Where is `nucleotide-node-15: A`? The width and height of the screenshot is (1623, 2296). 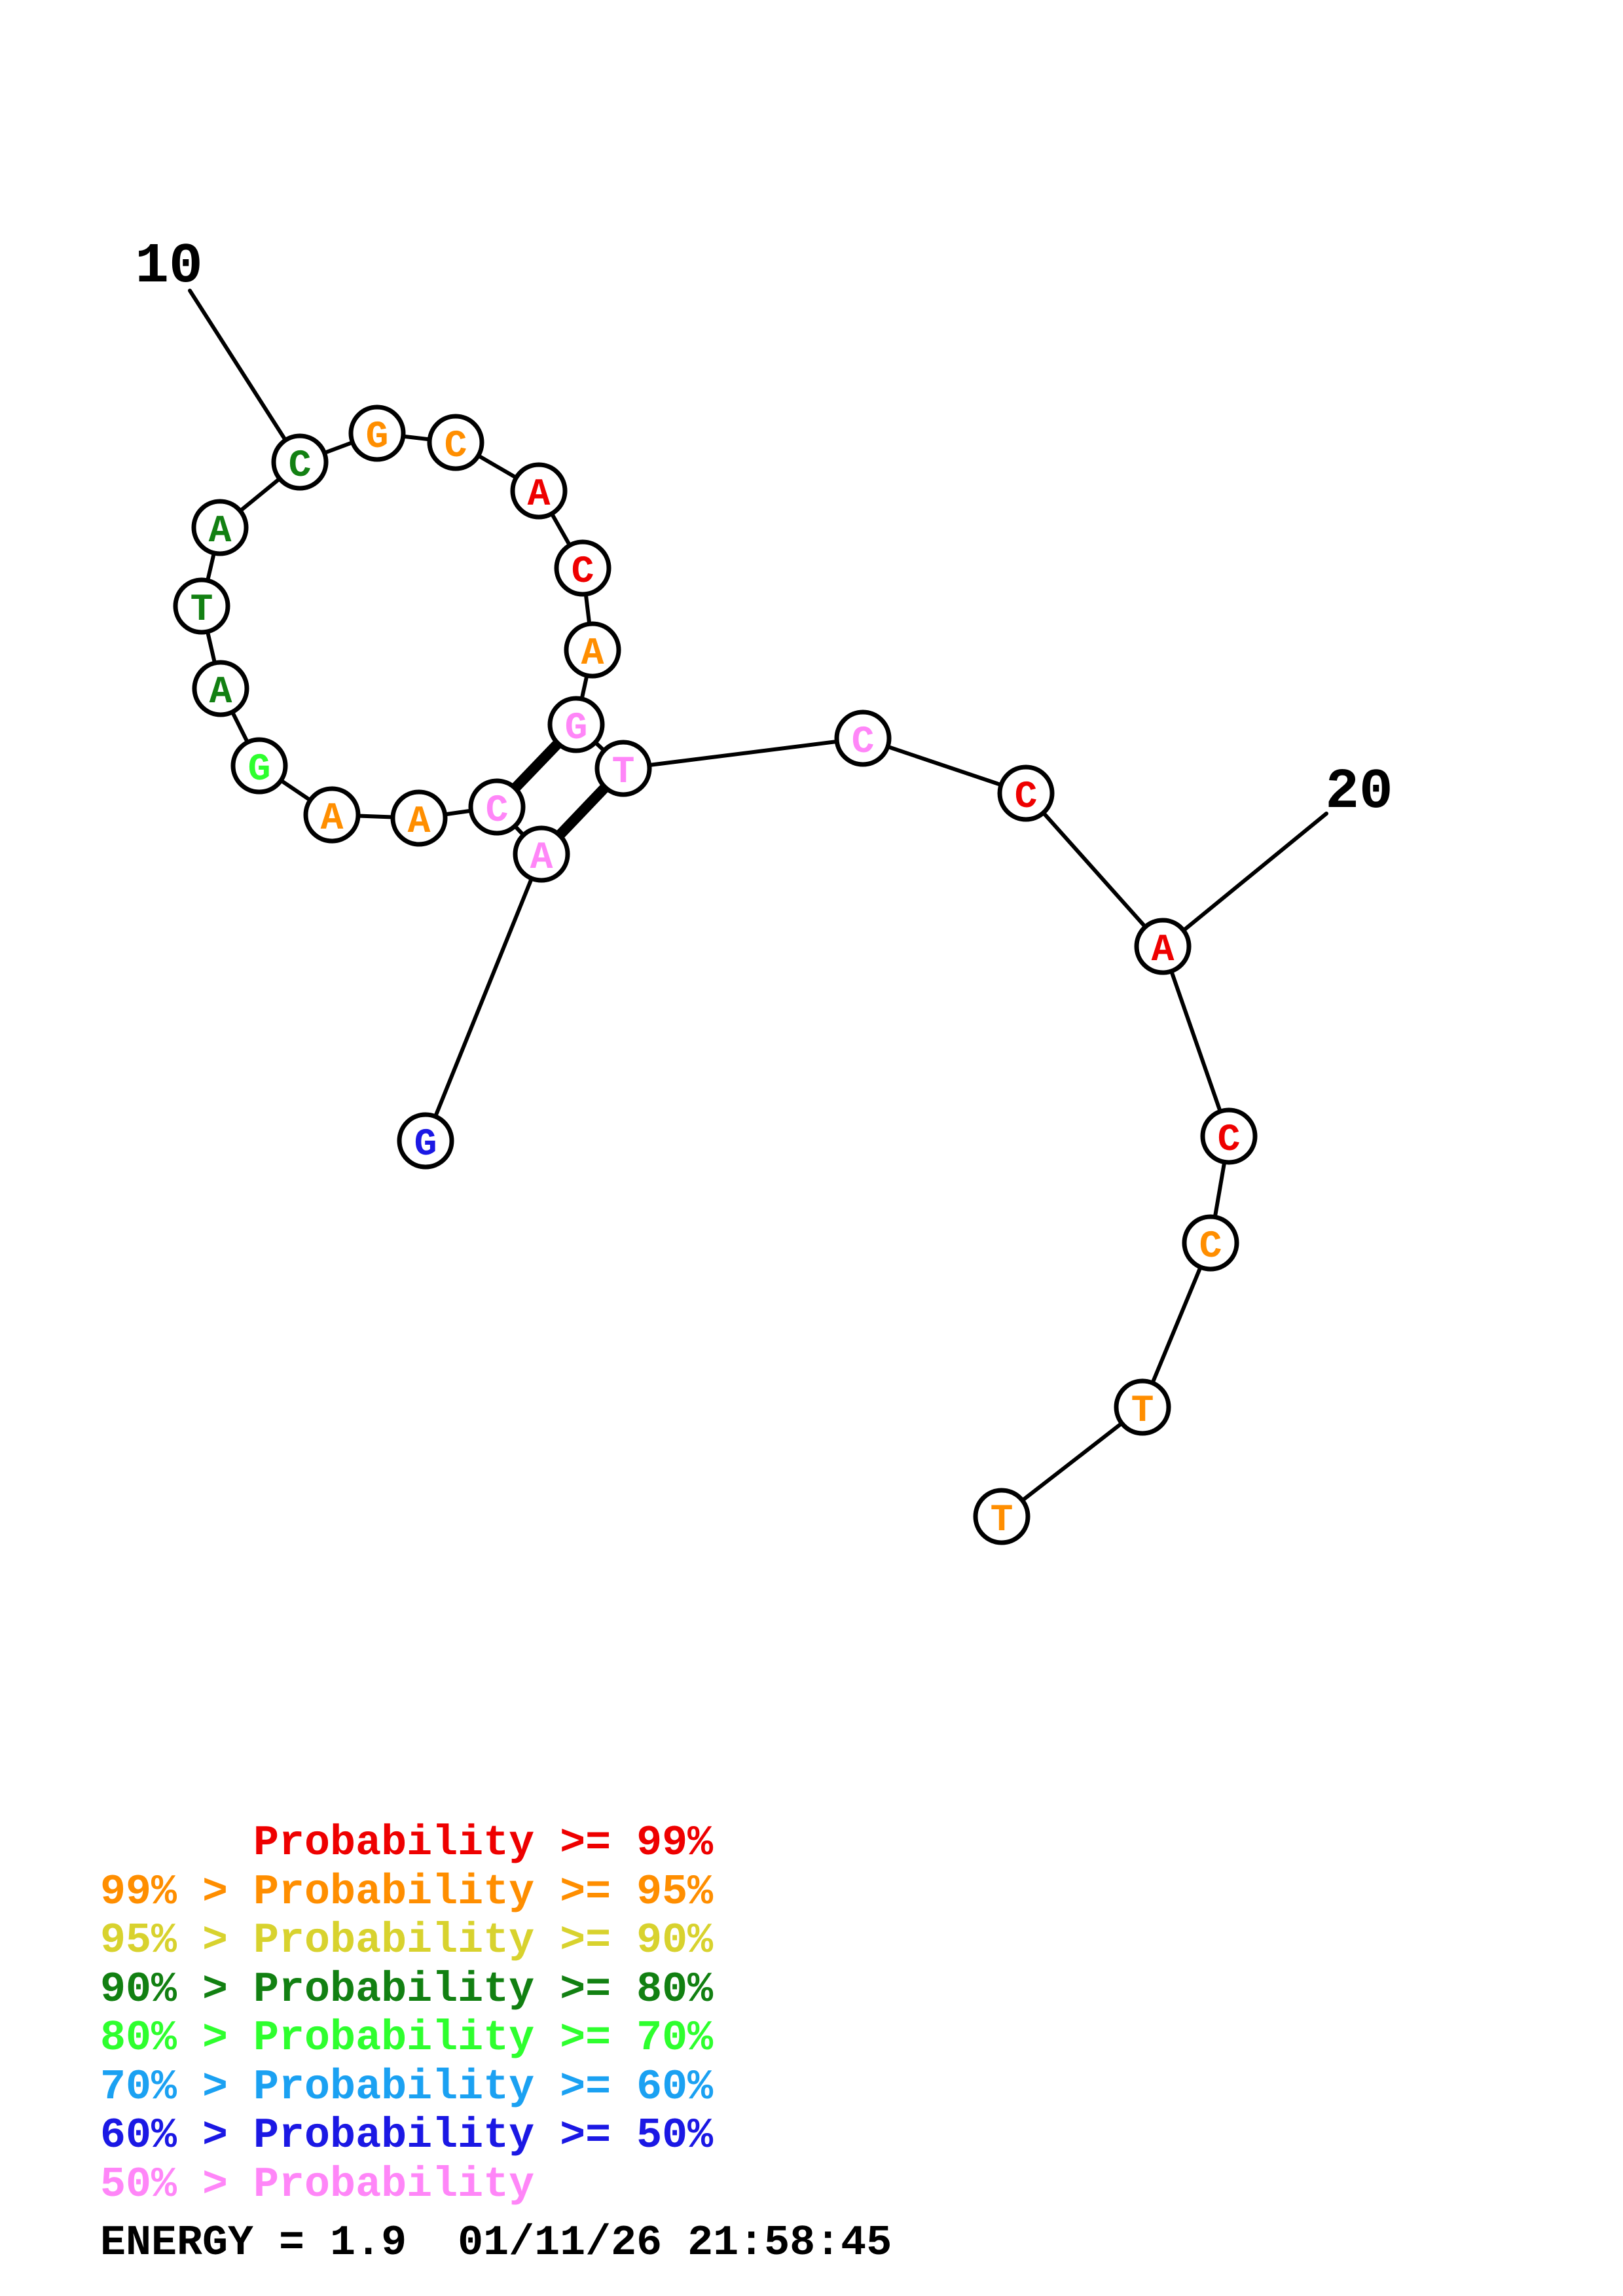
nucleotide-node-15: A is located at coordinates (592, 650).